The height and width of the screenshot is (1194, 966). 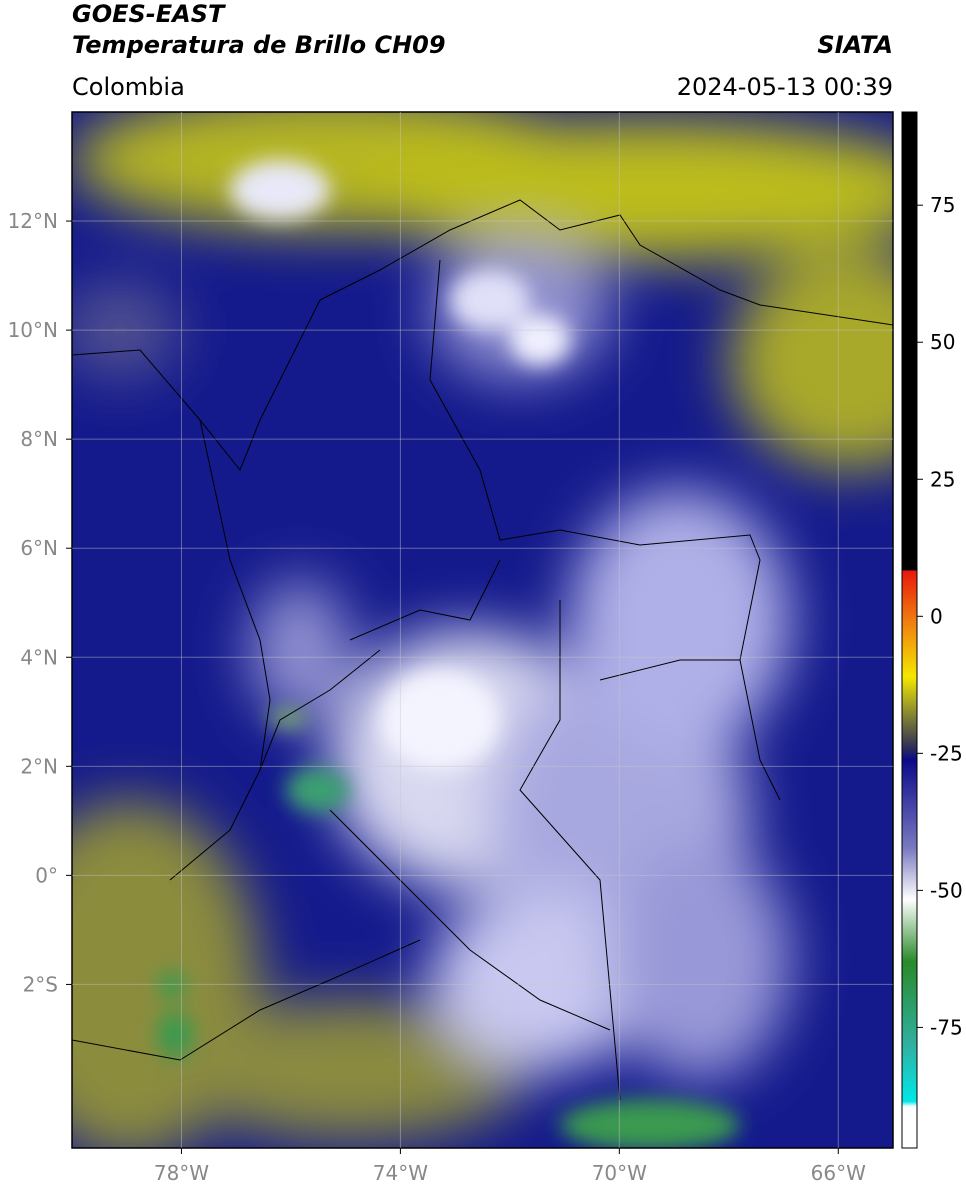 I want to click on colorbar-label: -75, so click(x=946, y=1027).